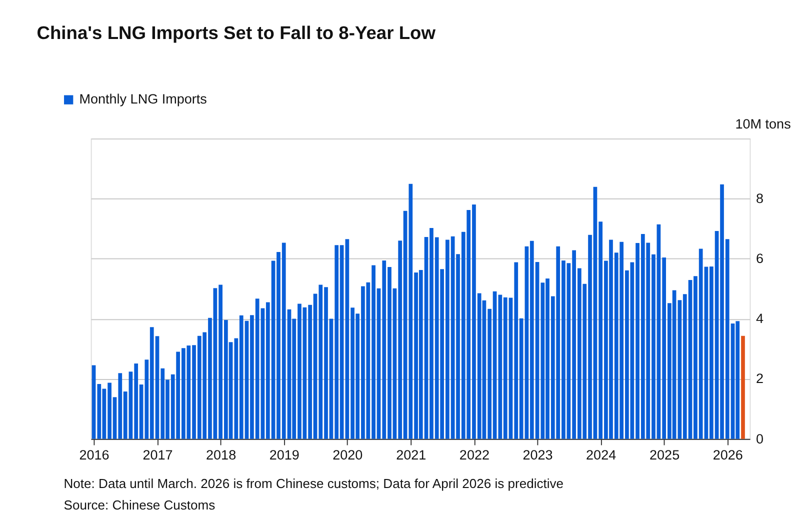 The width and height of the screenshot is (800, 521). I want to click on y-tick-label: 8, so click(760, 198).